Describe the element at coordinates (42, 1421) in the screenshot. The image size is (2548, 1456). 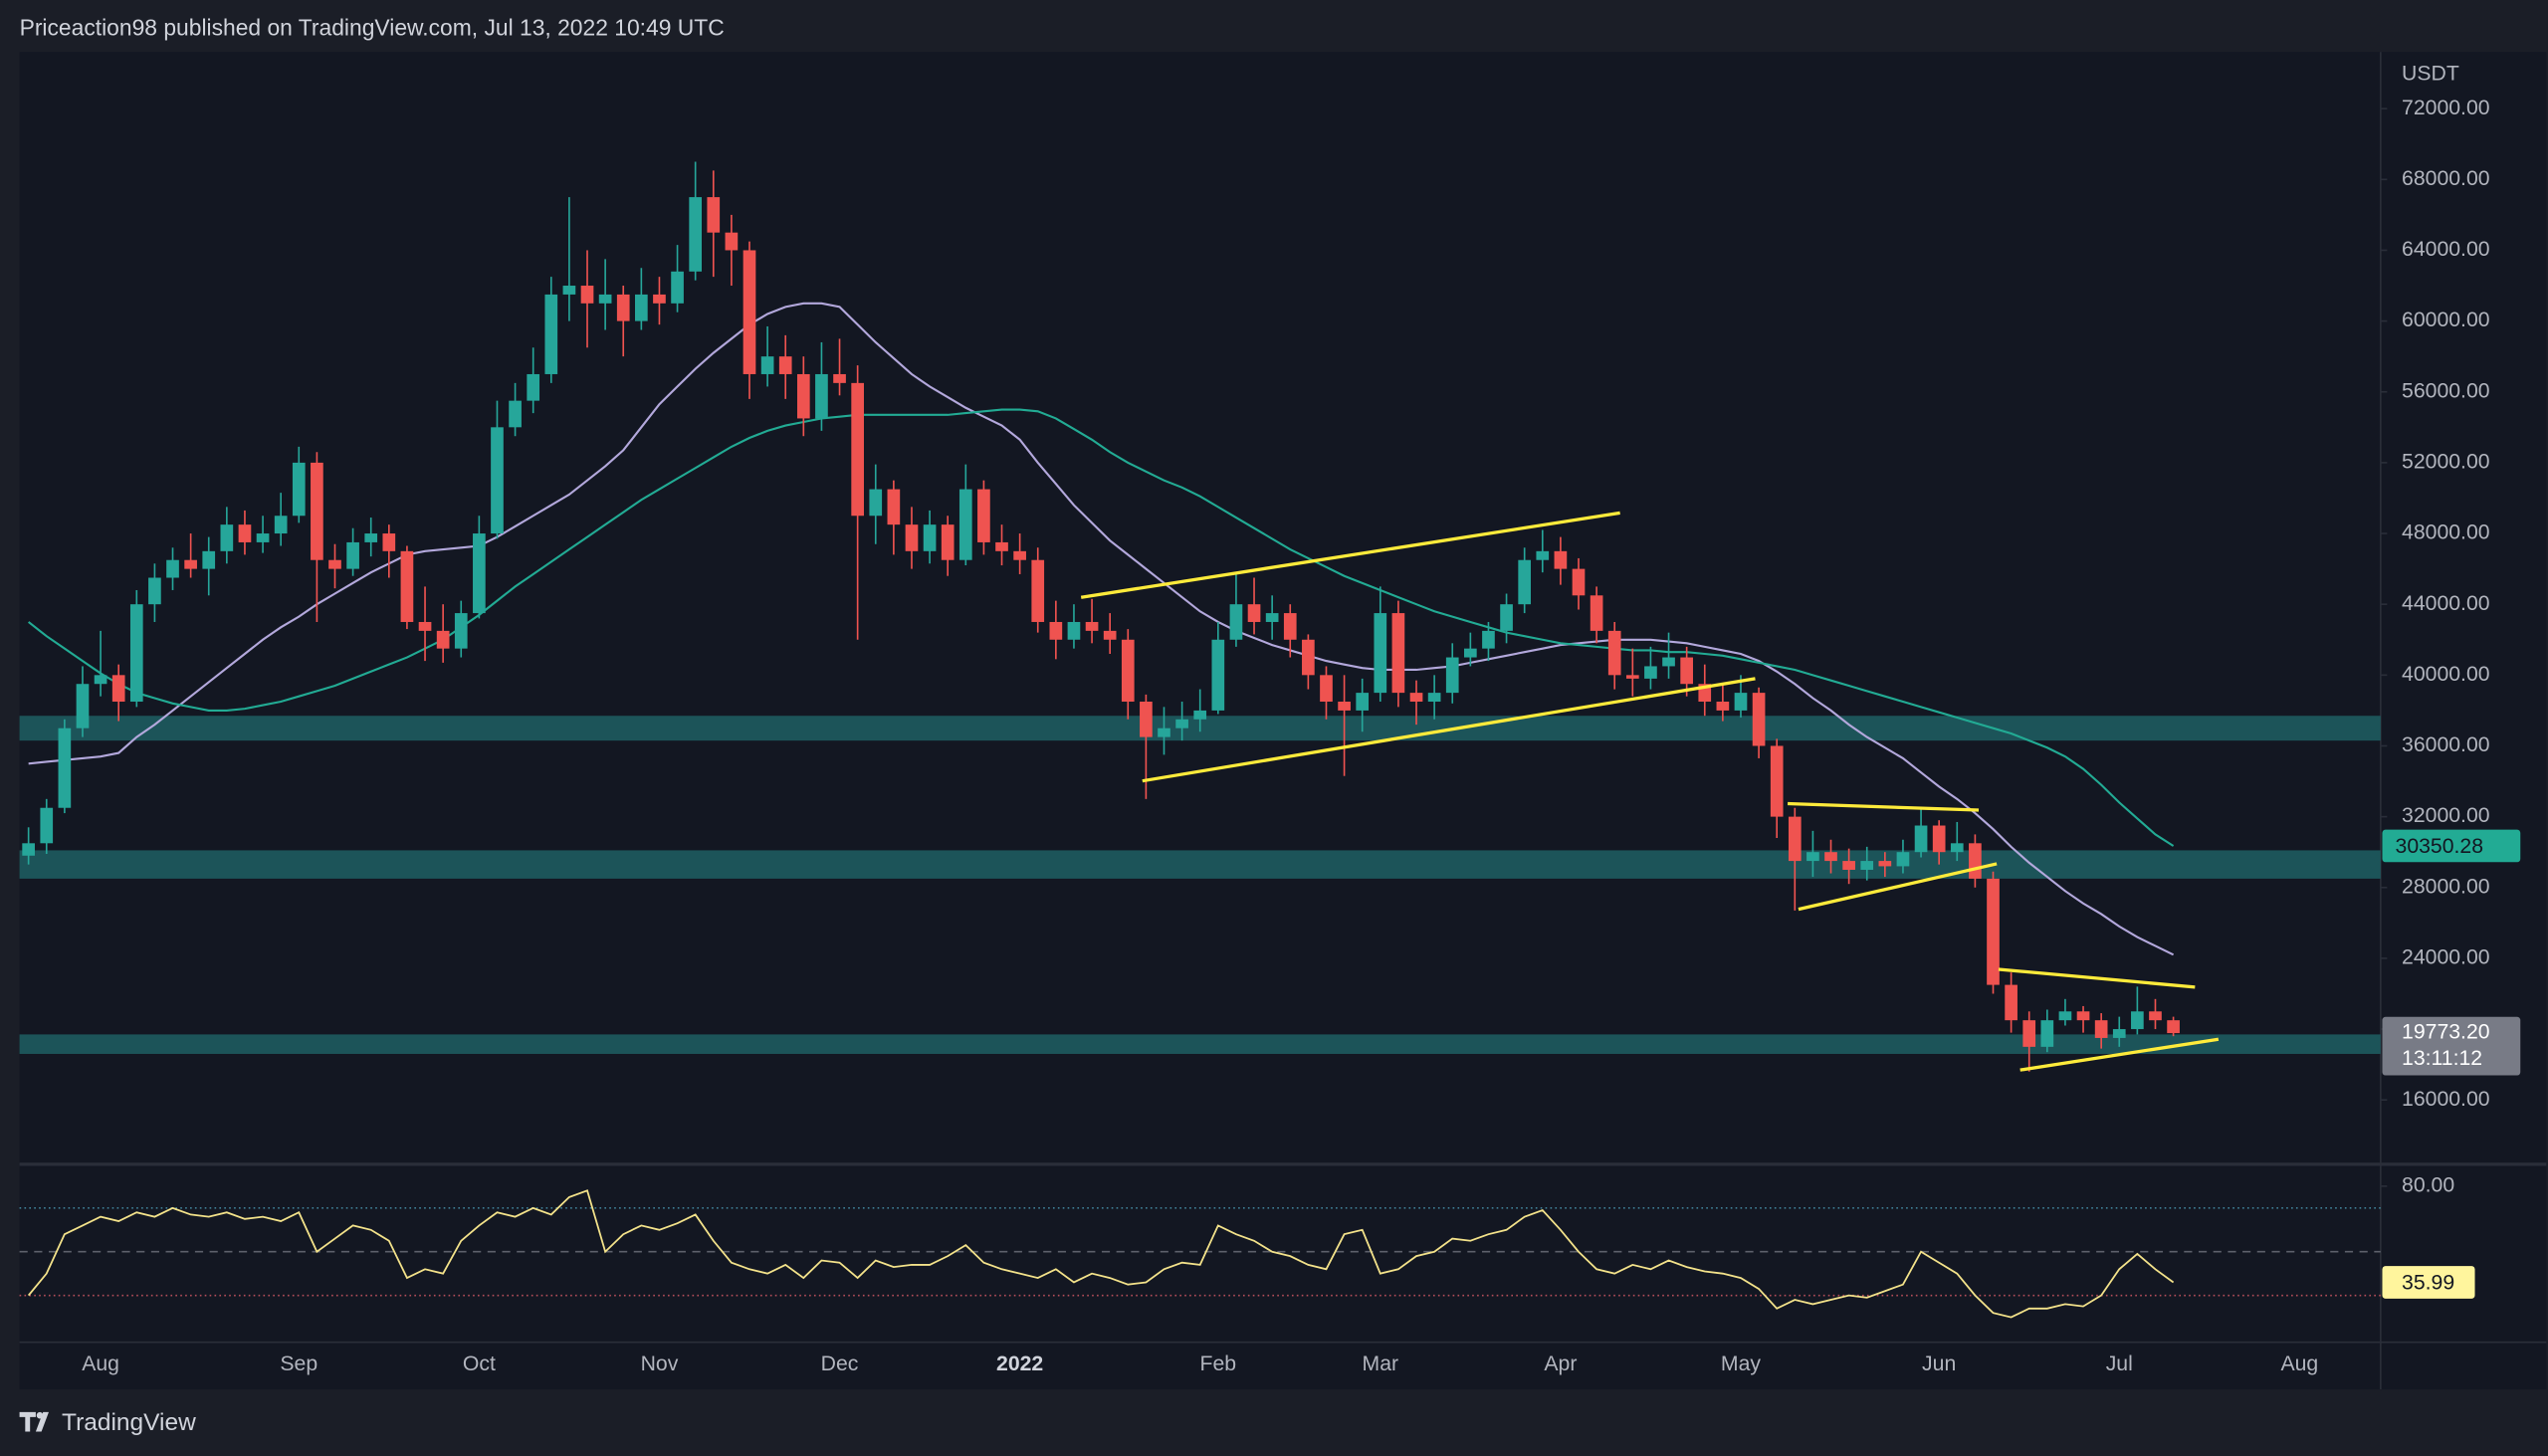
I see `logo-v` at that location.